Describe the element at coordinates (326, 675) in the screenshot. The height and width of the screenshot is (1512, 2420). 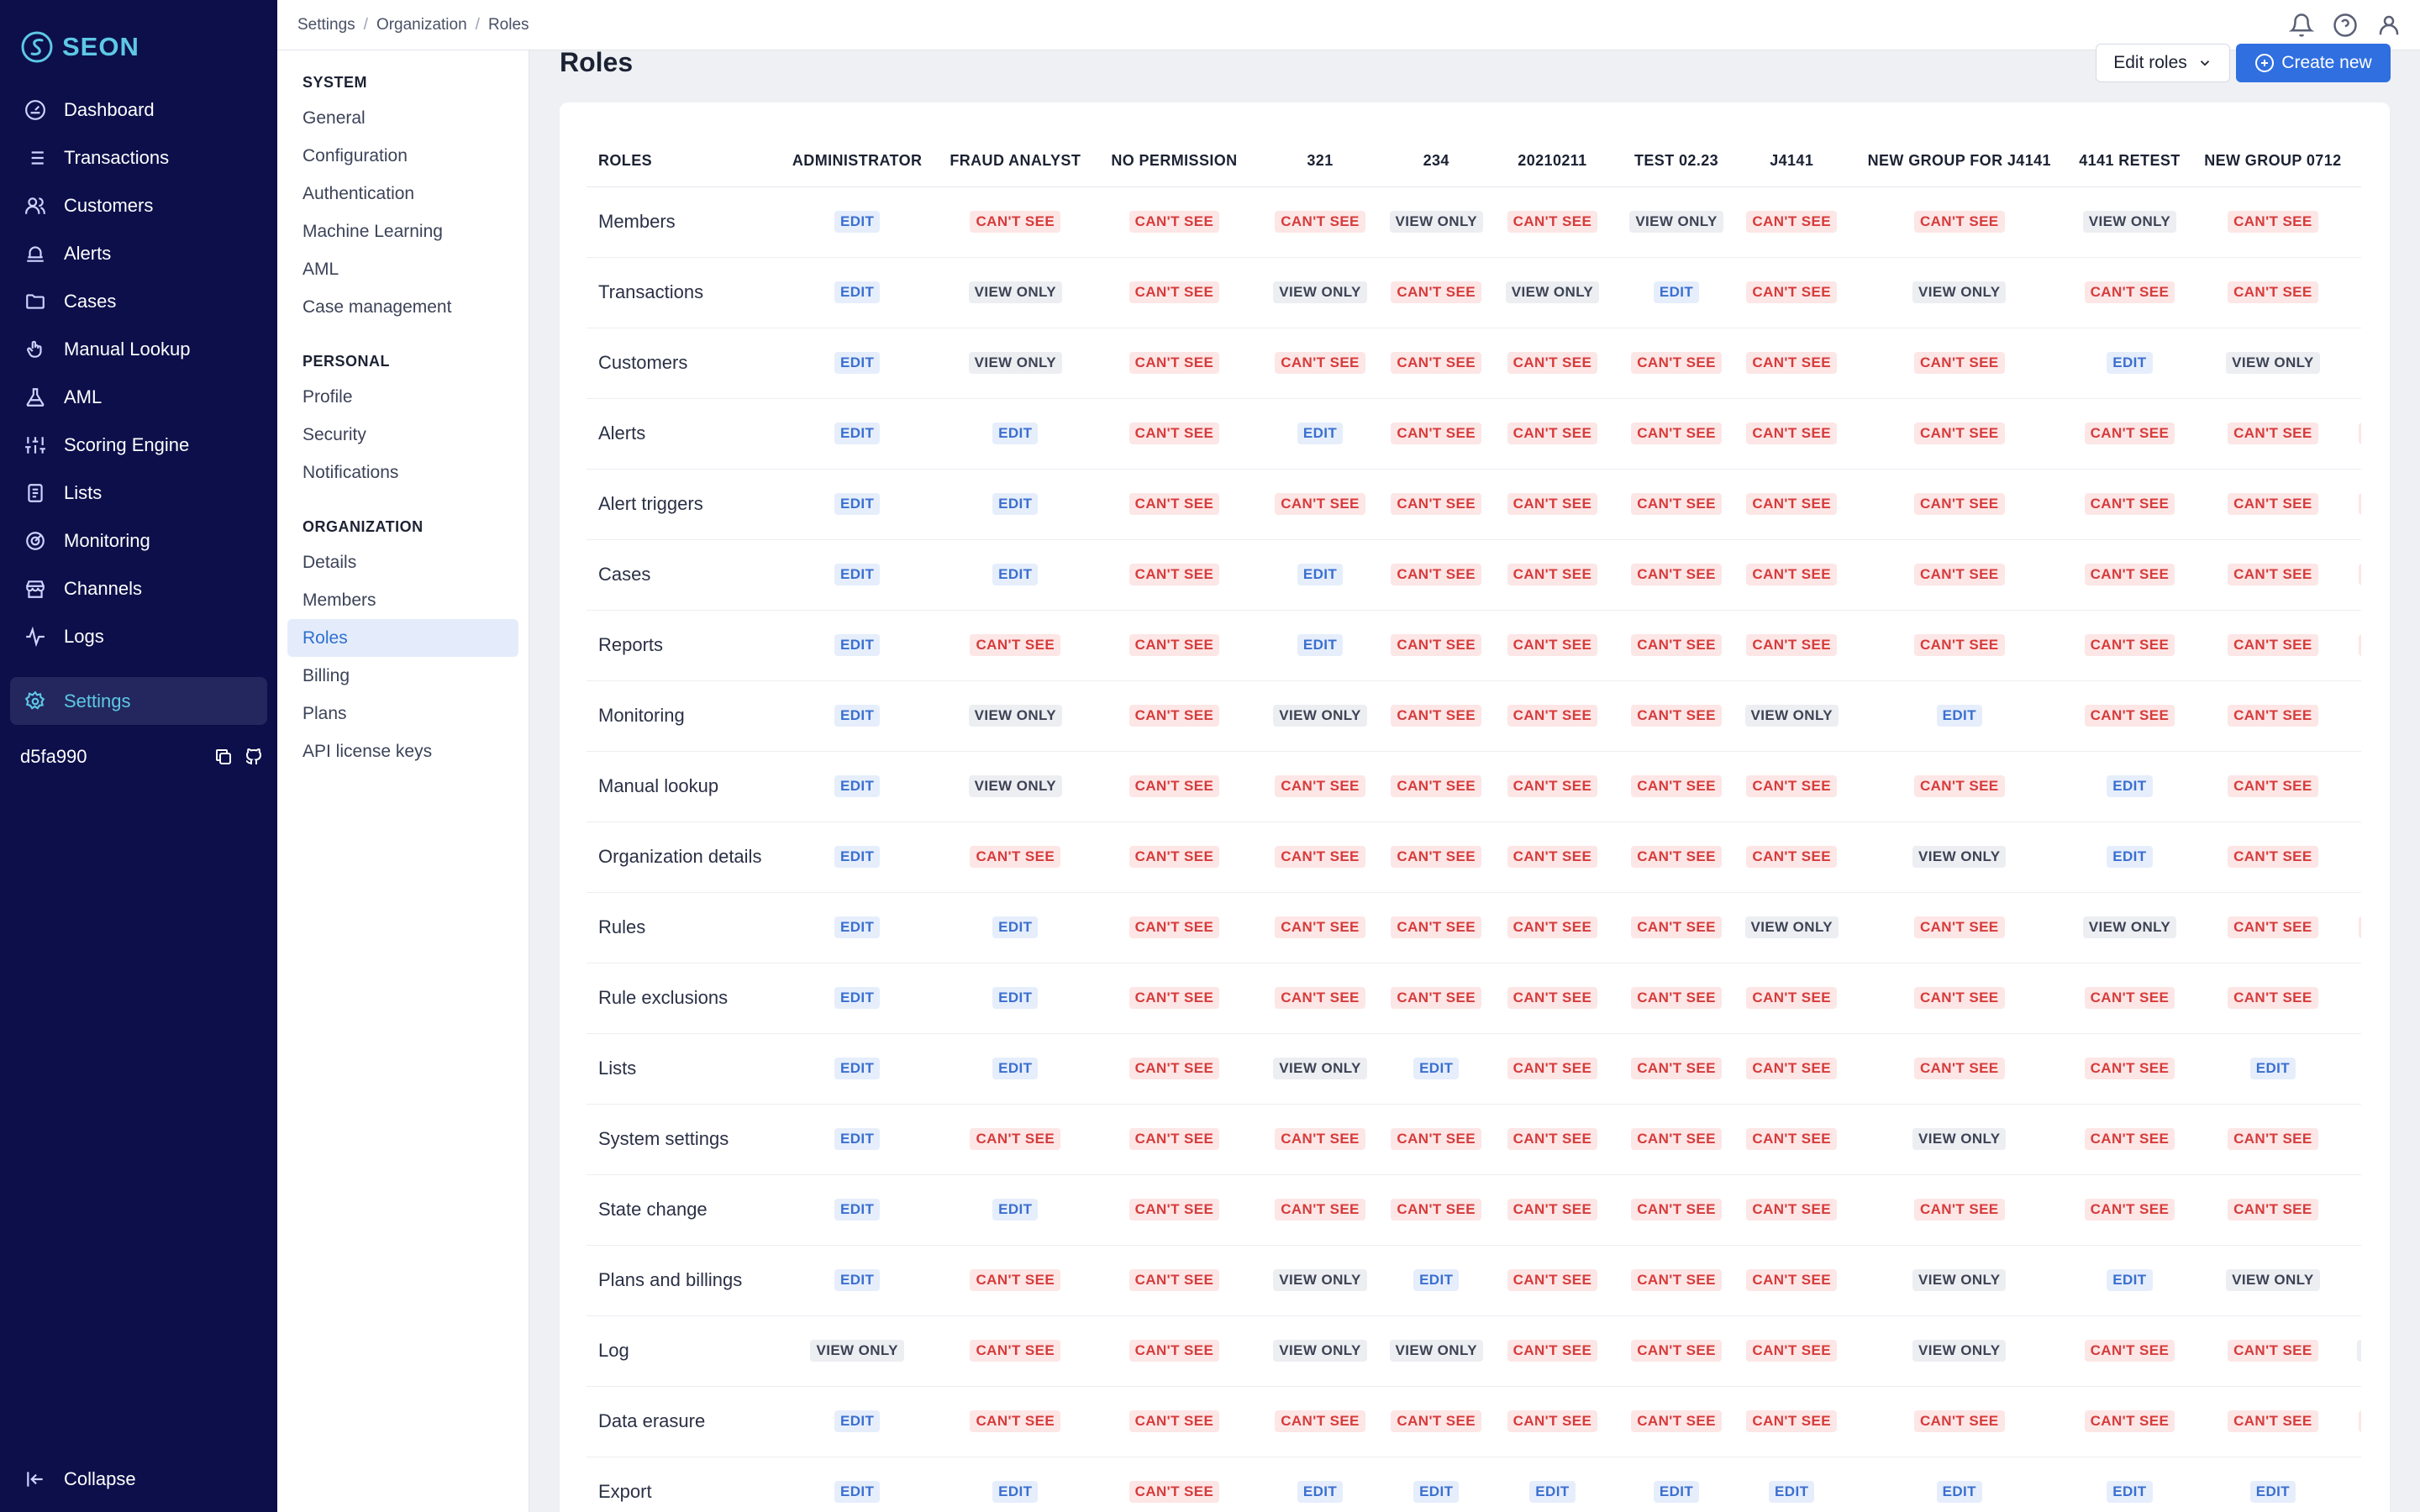
I see `subnav-item-billing: Billing` at that location.